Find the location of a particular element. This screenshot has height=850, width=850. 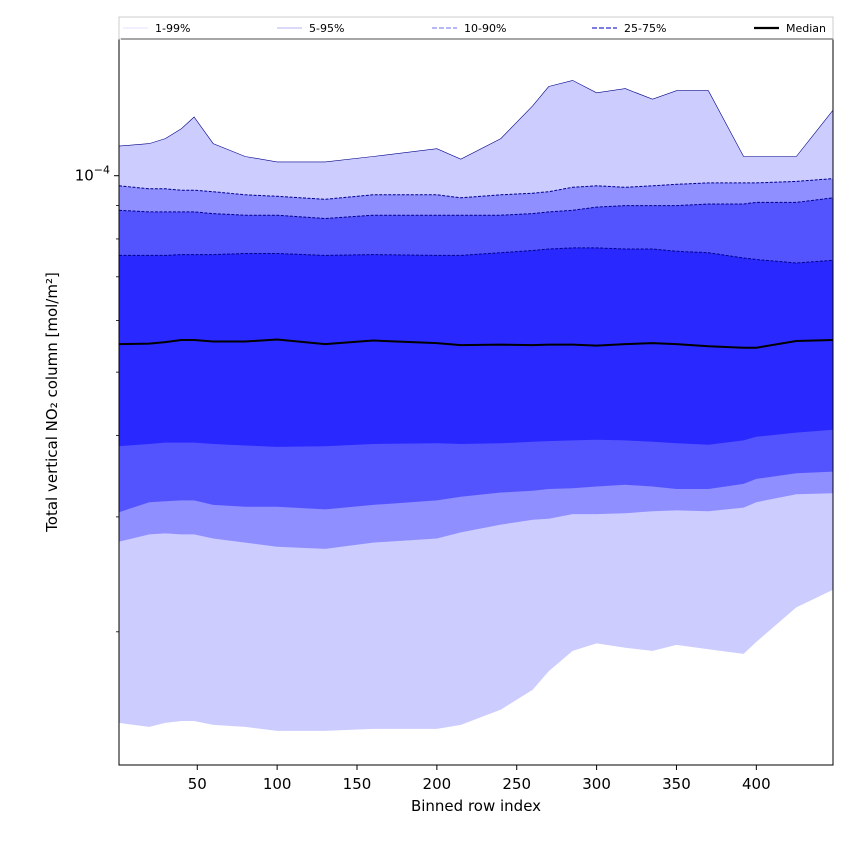

x-tick-label: 250 is located at coordinates (516, 784).